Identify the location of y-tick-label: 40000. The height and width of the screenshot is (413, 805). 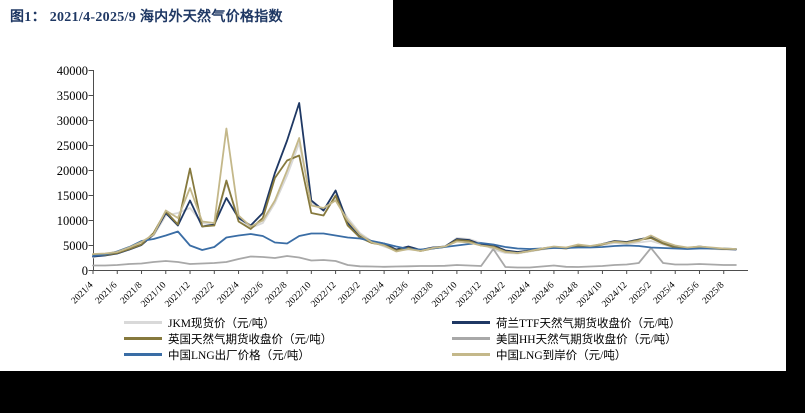
(72, 70).